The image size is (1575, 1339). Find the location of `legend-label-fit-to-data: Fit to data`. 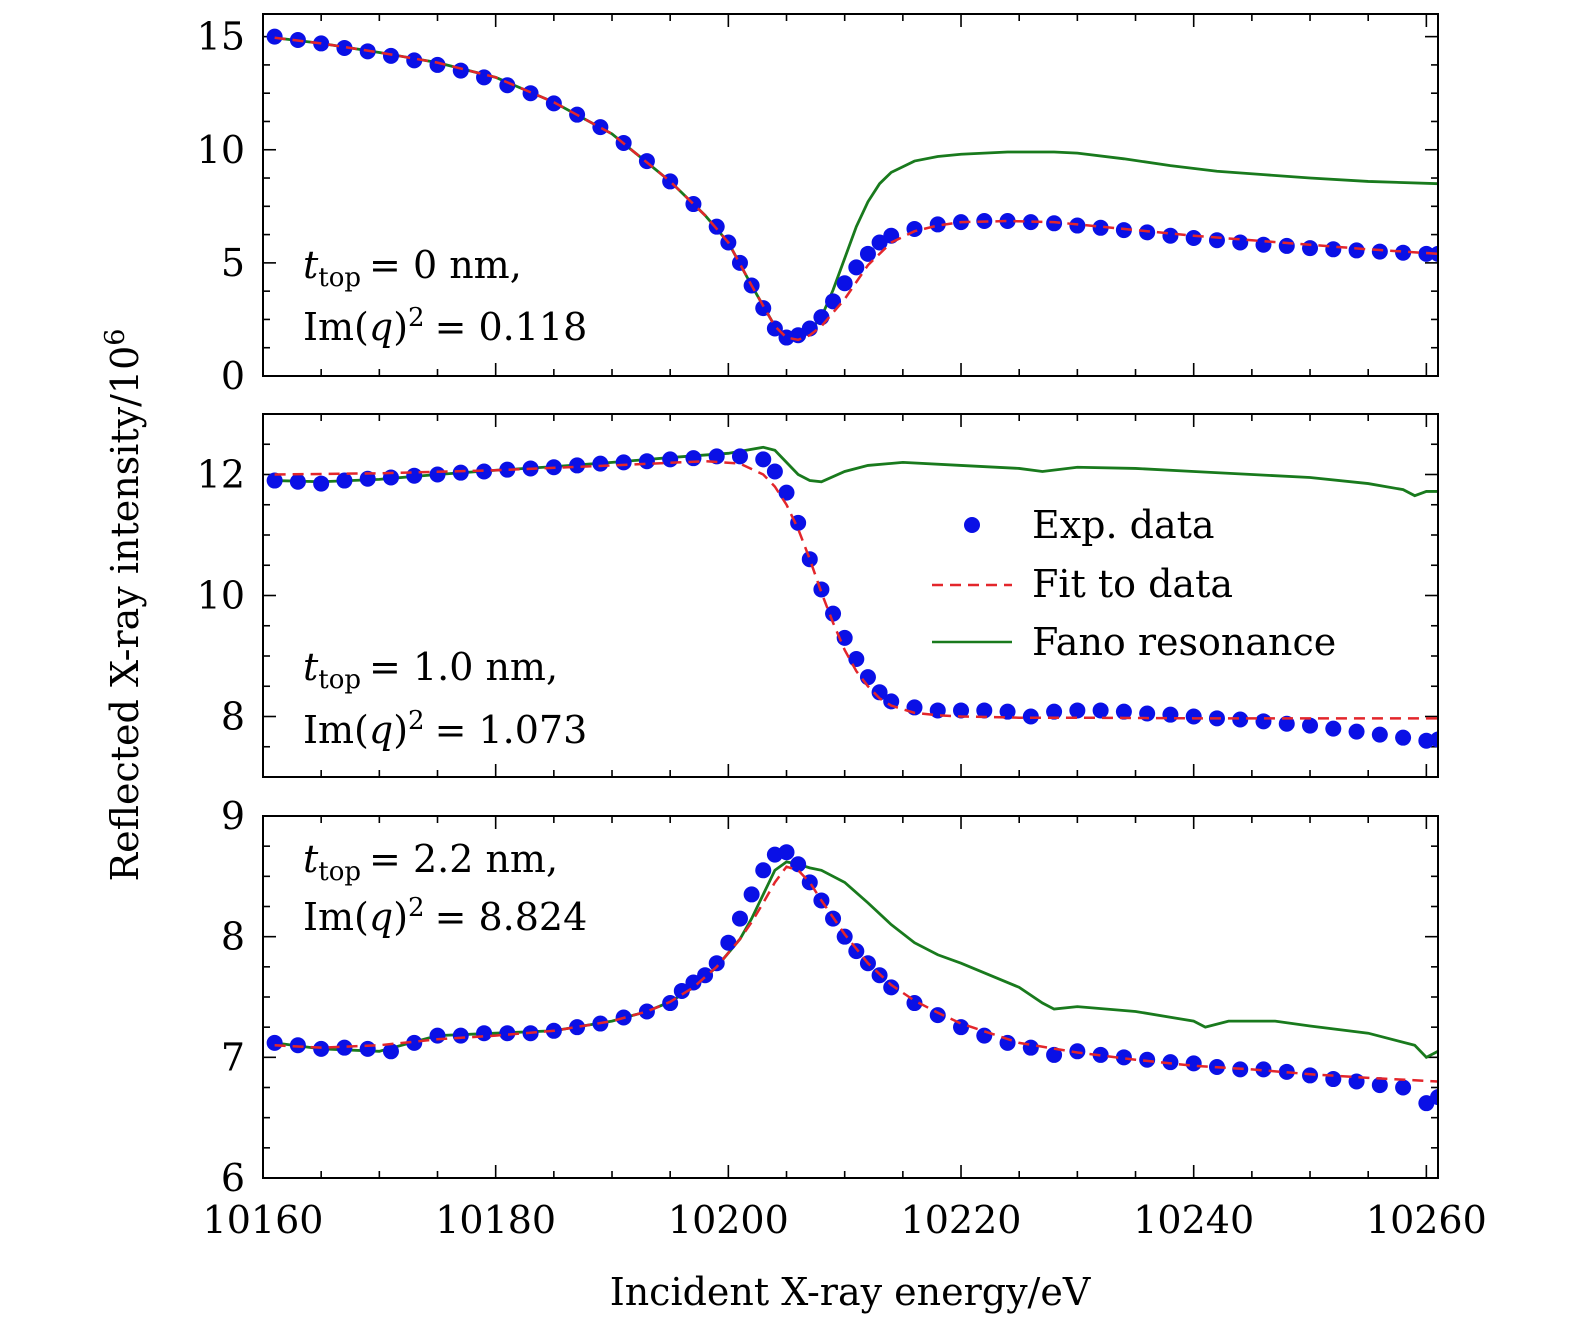

legend-label-fit-to-data: Fit to data is located at coordinates (1132, 584).